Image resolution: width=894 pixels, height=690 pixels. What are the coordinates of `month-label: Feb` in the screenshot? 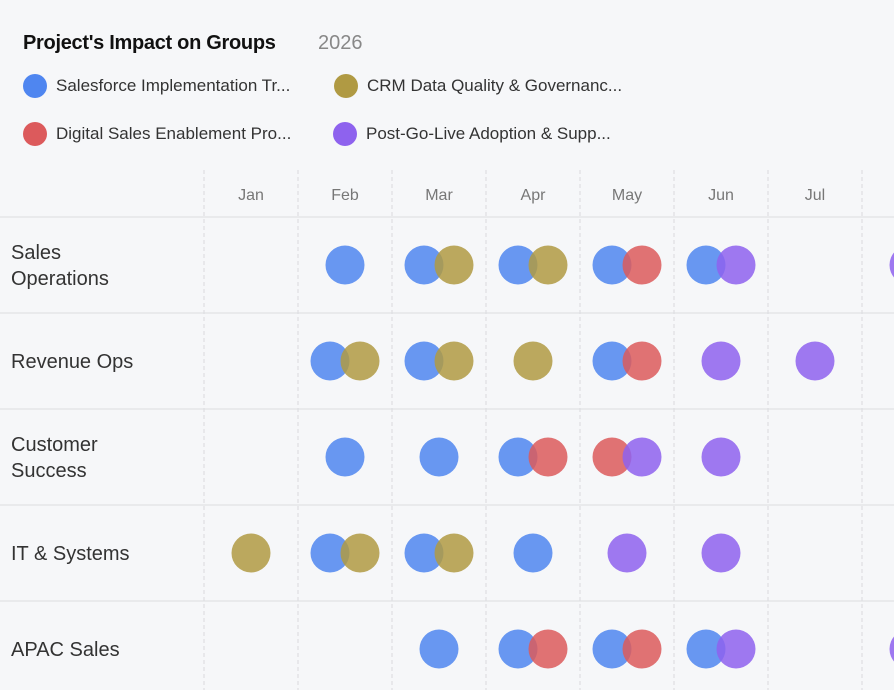 It's located at (345, 195).